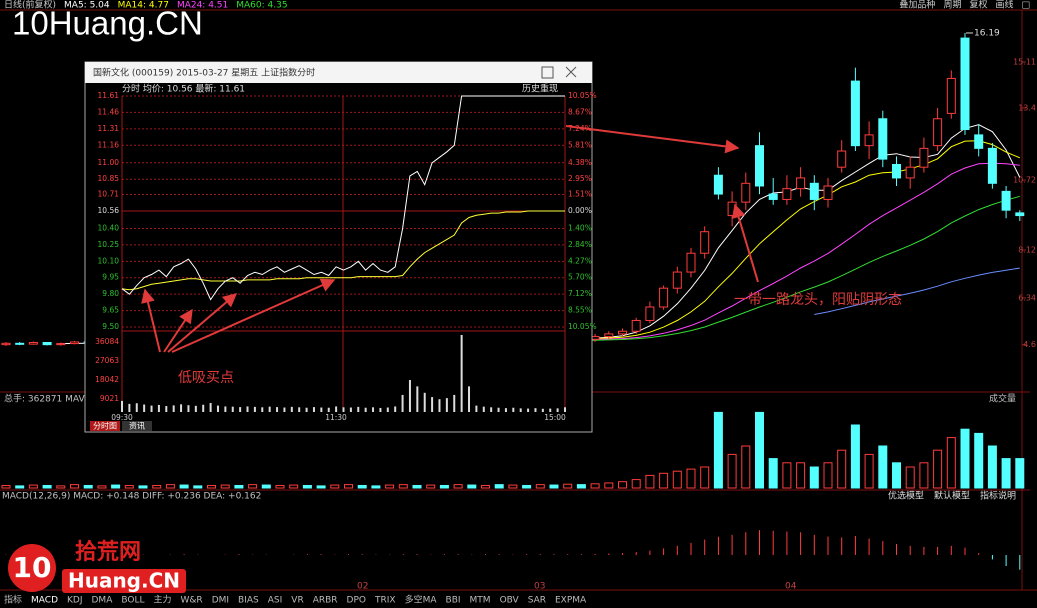 The width and height of the screenshot is (1037, 608). I want to click on indicator-tab: BOLL, so click(132, 601).